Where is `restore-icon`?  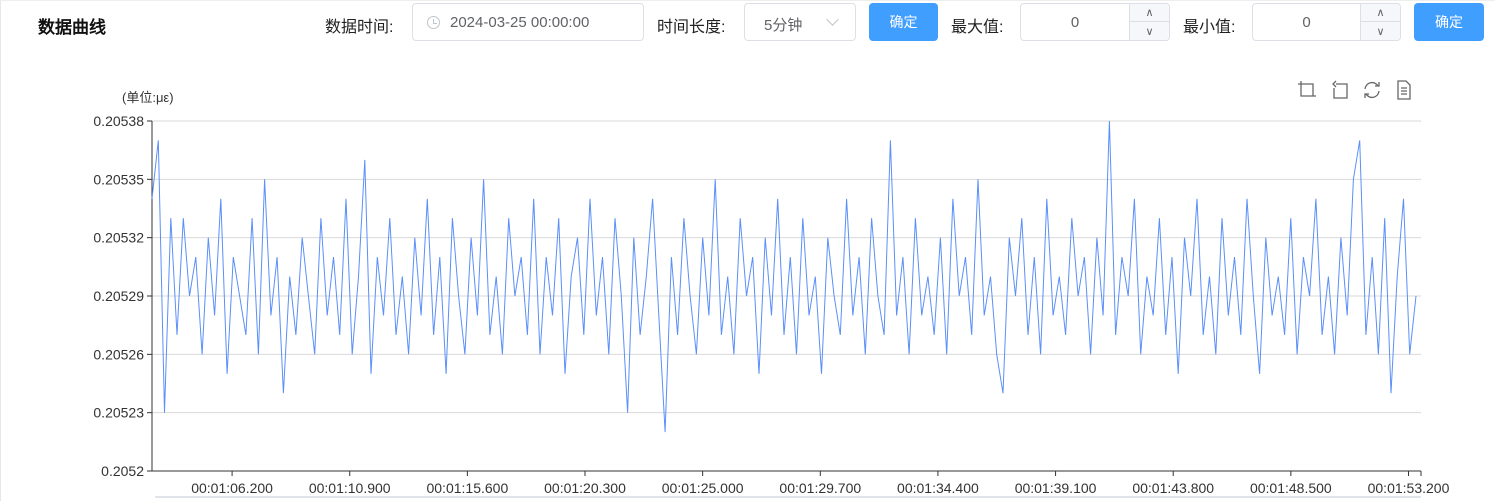
restore-icon is located at coordinates (1372, 90).